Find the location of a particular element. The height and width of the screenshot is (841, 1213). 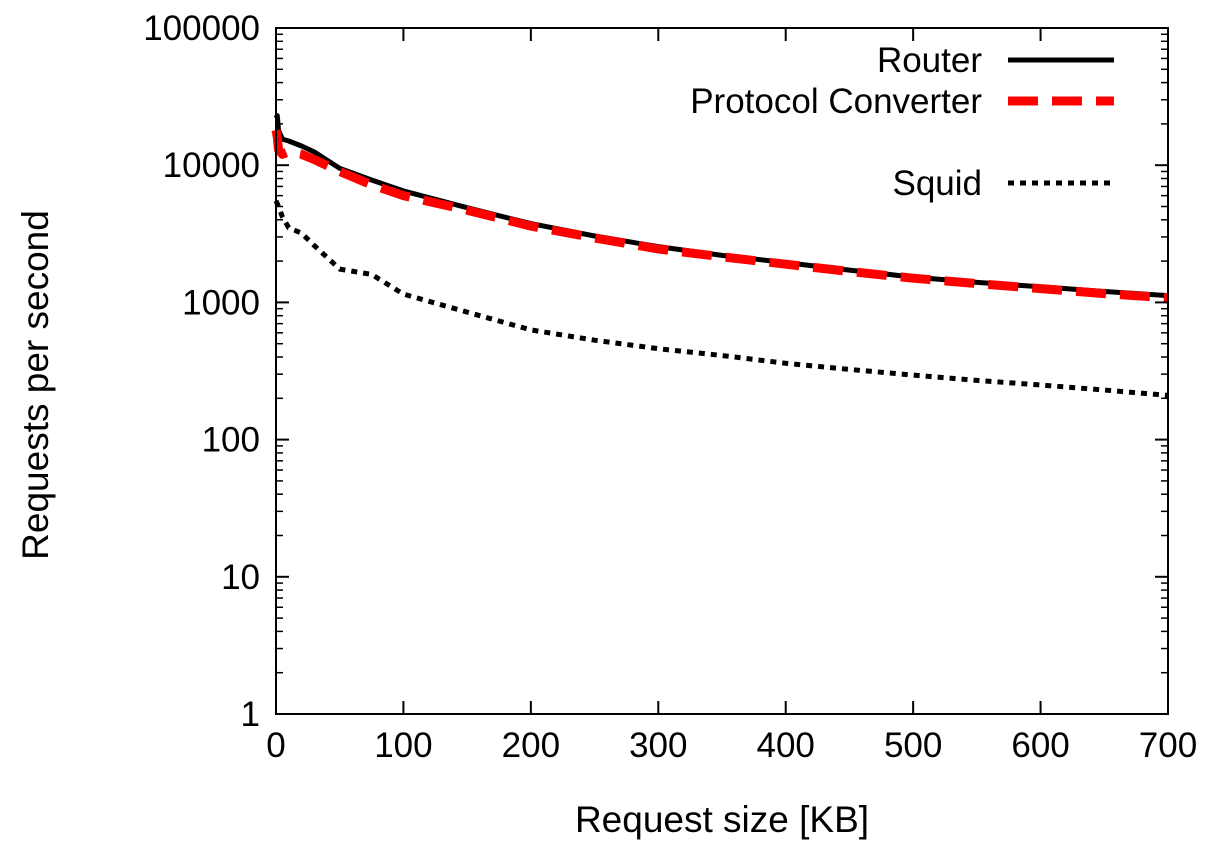

x-tick-label: 300 is located at coordinates (658, 745).